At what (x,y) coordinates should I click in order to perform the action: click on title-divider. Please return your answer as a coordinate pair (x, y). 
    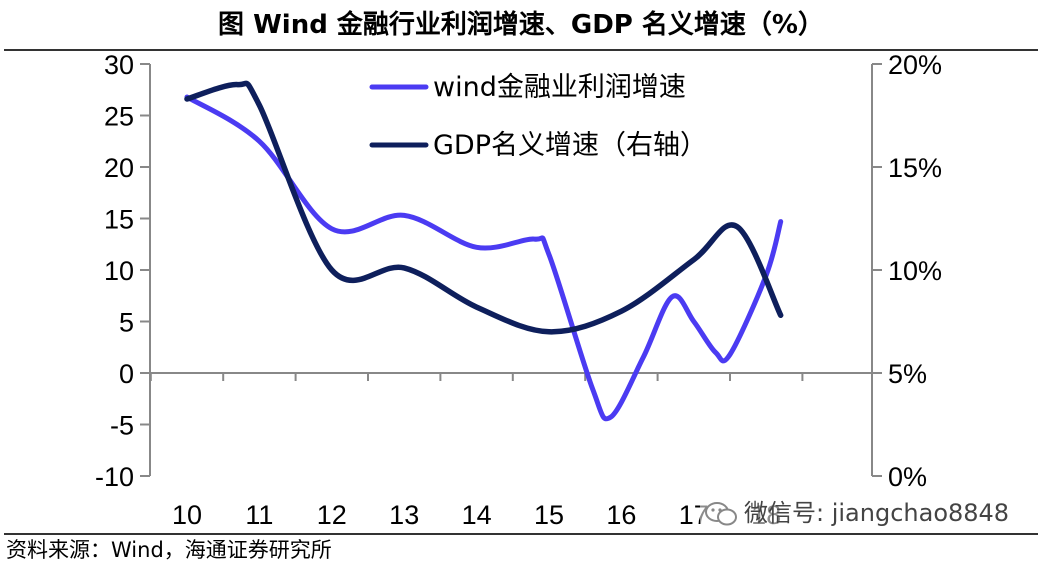
    Looking at the image, I should click on (521, 50).